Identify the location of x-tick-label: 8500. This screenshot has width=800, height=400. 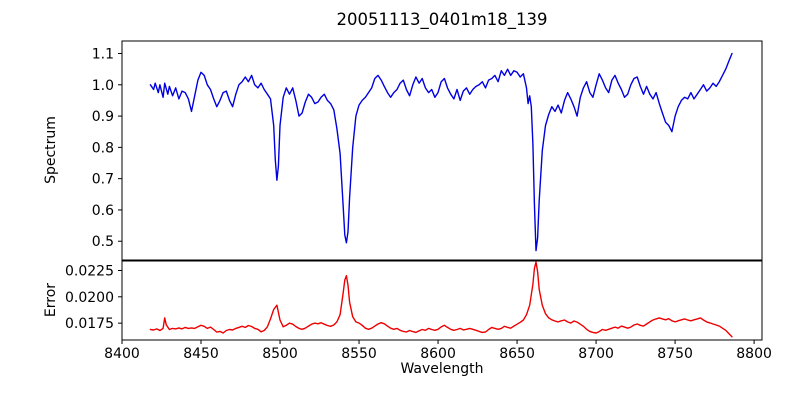
(280, 354).